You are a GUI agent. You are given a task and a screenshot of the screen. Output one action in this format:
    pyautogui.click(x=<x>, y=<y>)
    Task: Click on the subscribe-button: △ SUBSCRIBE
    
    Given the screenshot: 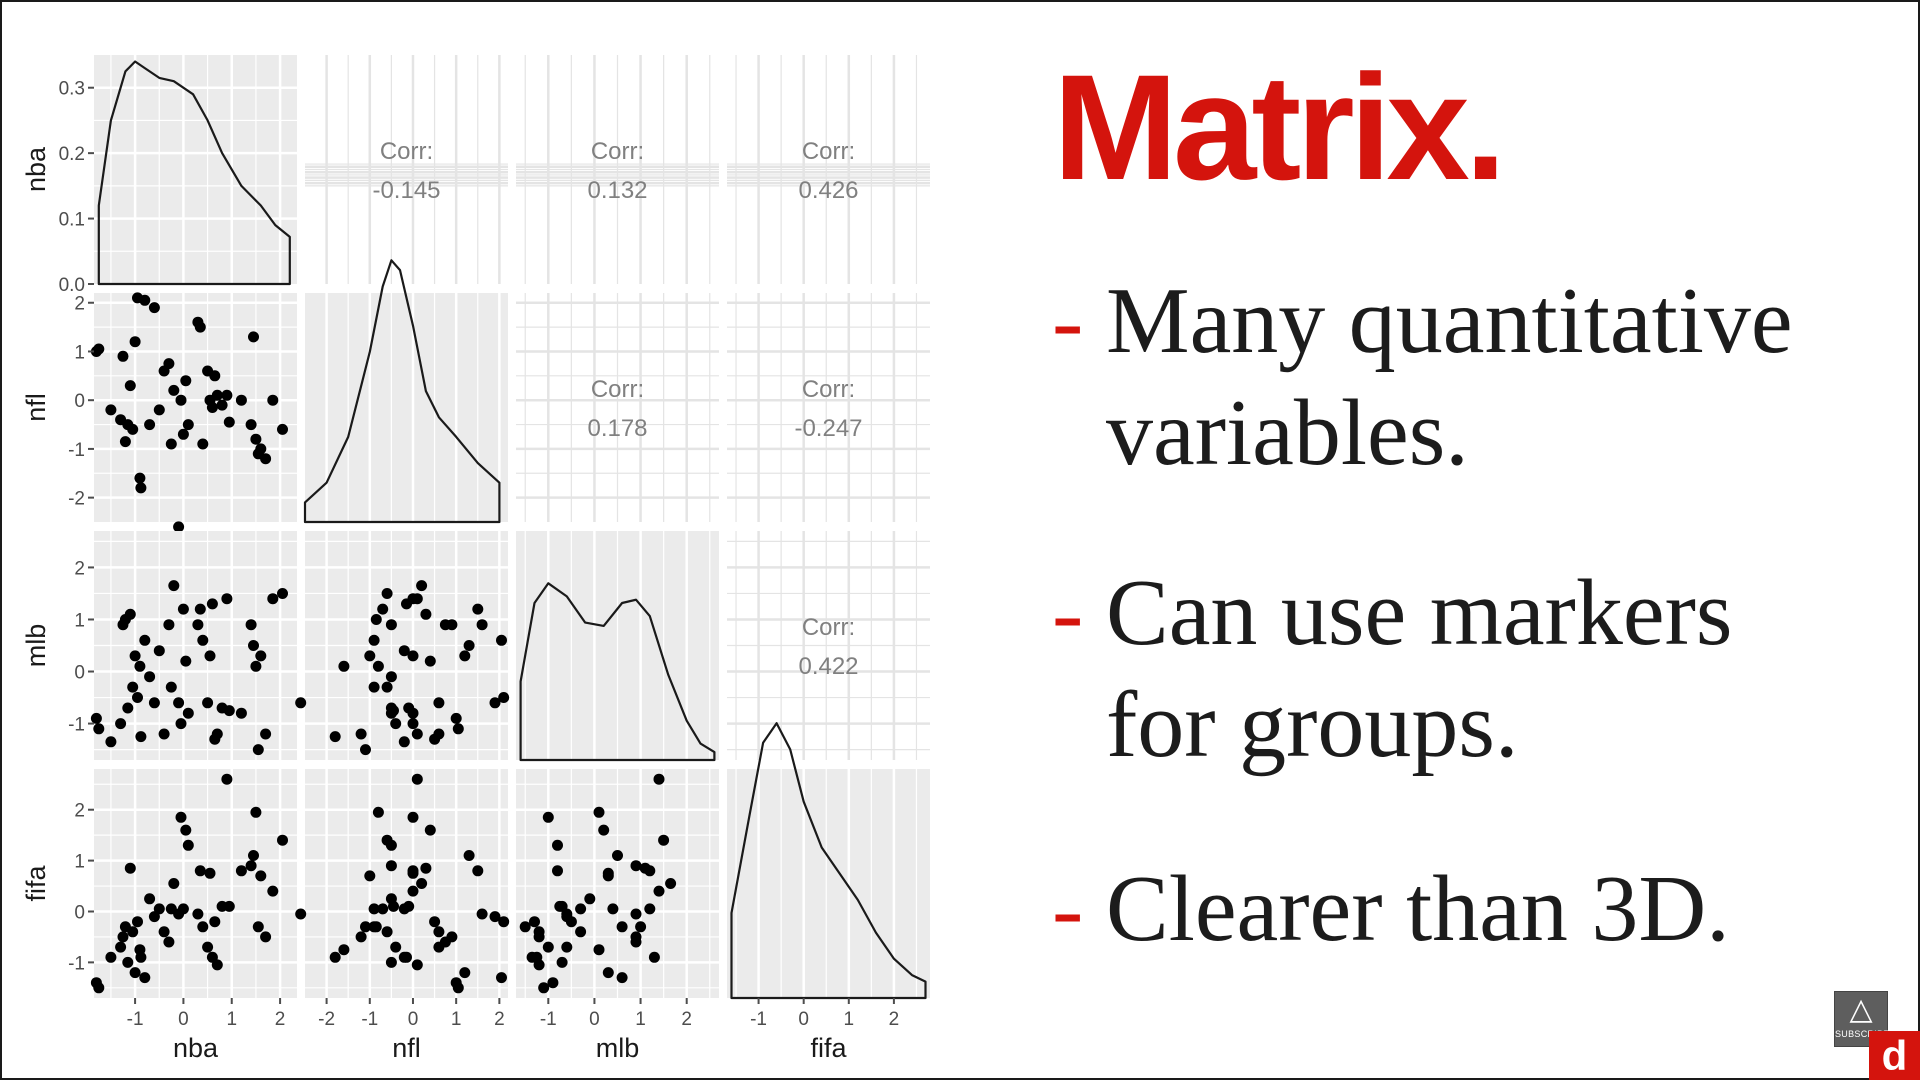 What is the action you would take?
    pyautogui.click(x=1861, y=1019)
    